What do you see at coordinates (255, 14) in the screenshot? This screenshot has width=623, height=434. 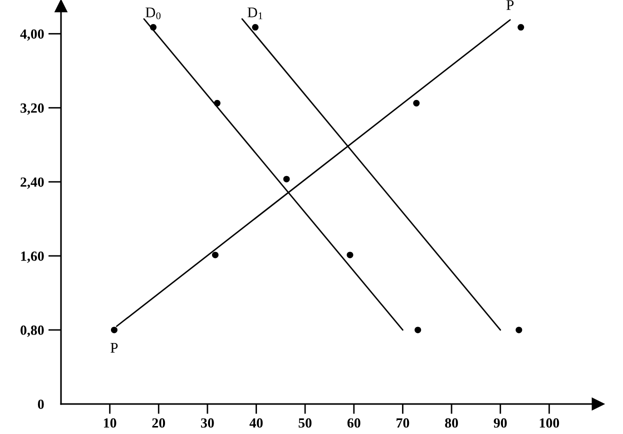 I see `annotation: D$_{1}$` at bounding box center [255, 14].